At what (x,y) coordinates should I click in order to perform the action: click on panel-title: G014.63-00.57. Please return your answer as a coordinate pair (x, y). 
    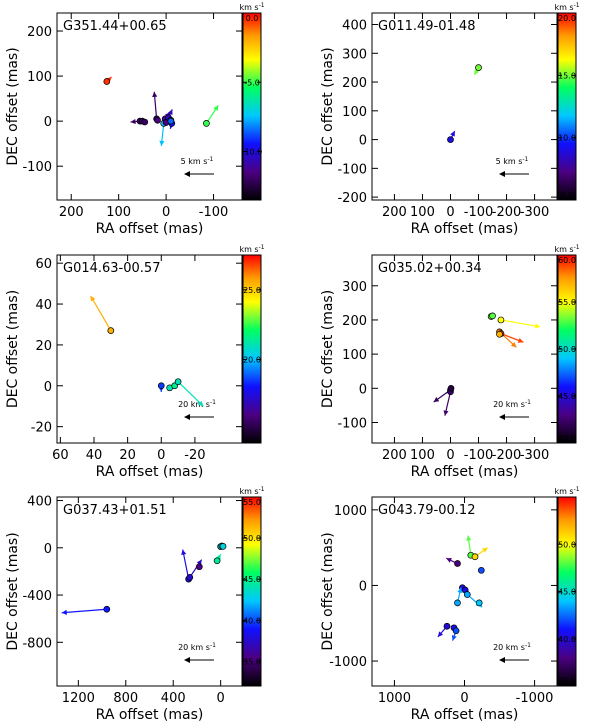
    Looking at the image, I should click on (111, 268).